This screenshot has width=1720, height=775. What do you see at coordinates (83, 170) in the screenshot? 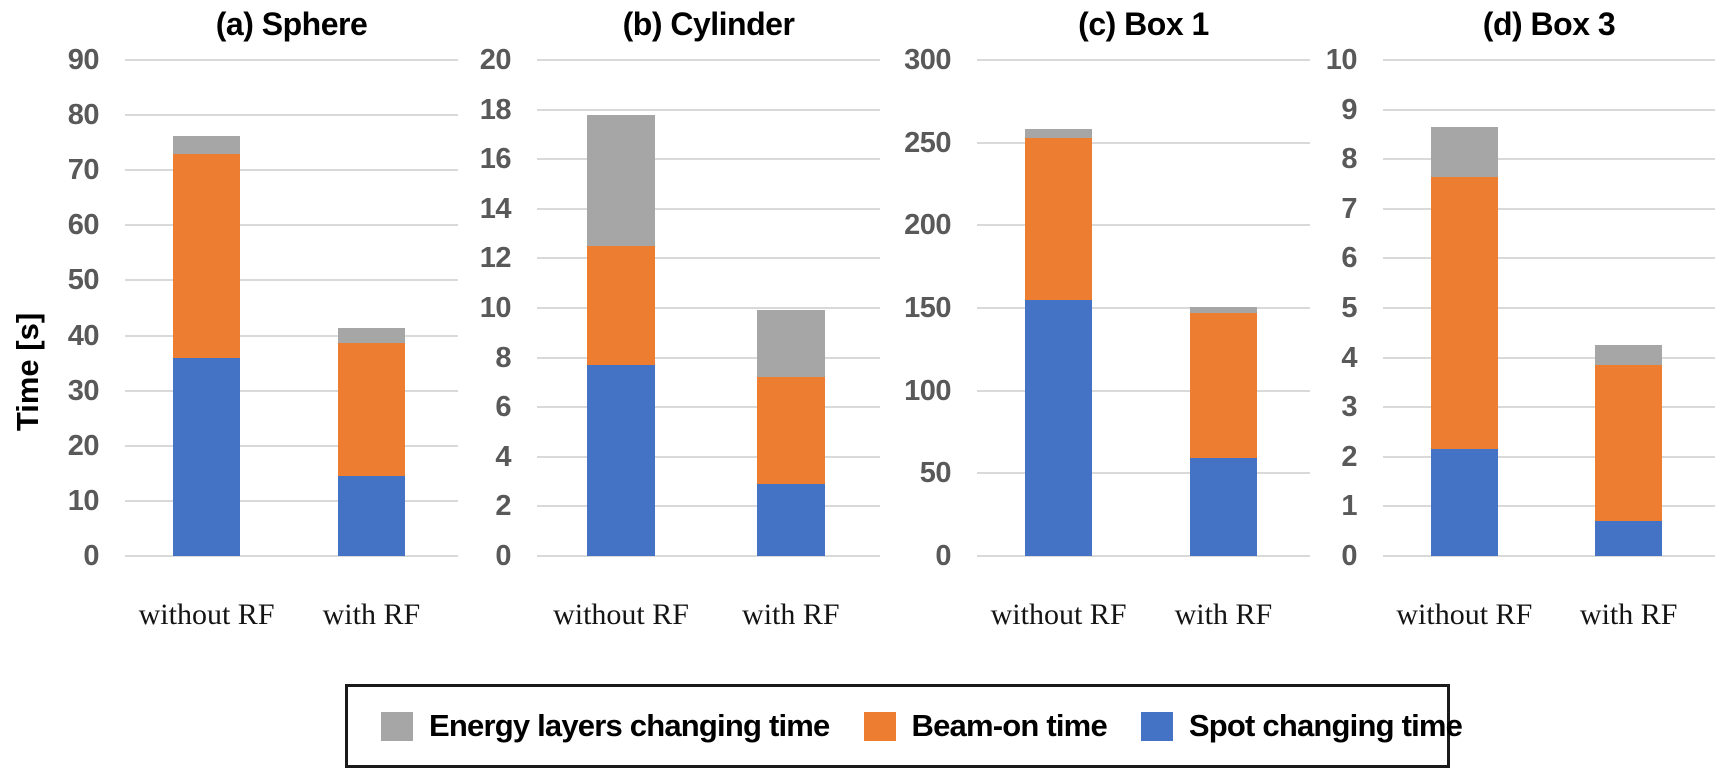
I see `y-tick-label: 70` at bounding box center [83, 170].